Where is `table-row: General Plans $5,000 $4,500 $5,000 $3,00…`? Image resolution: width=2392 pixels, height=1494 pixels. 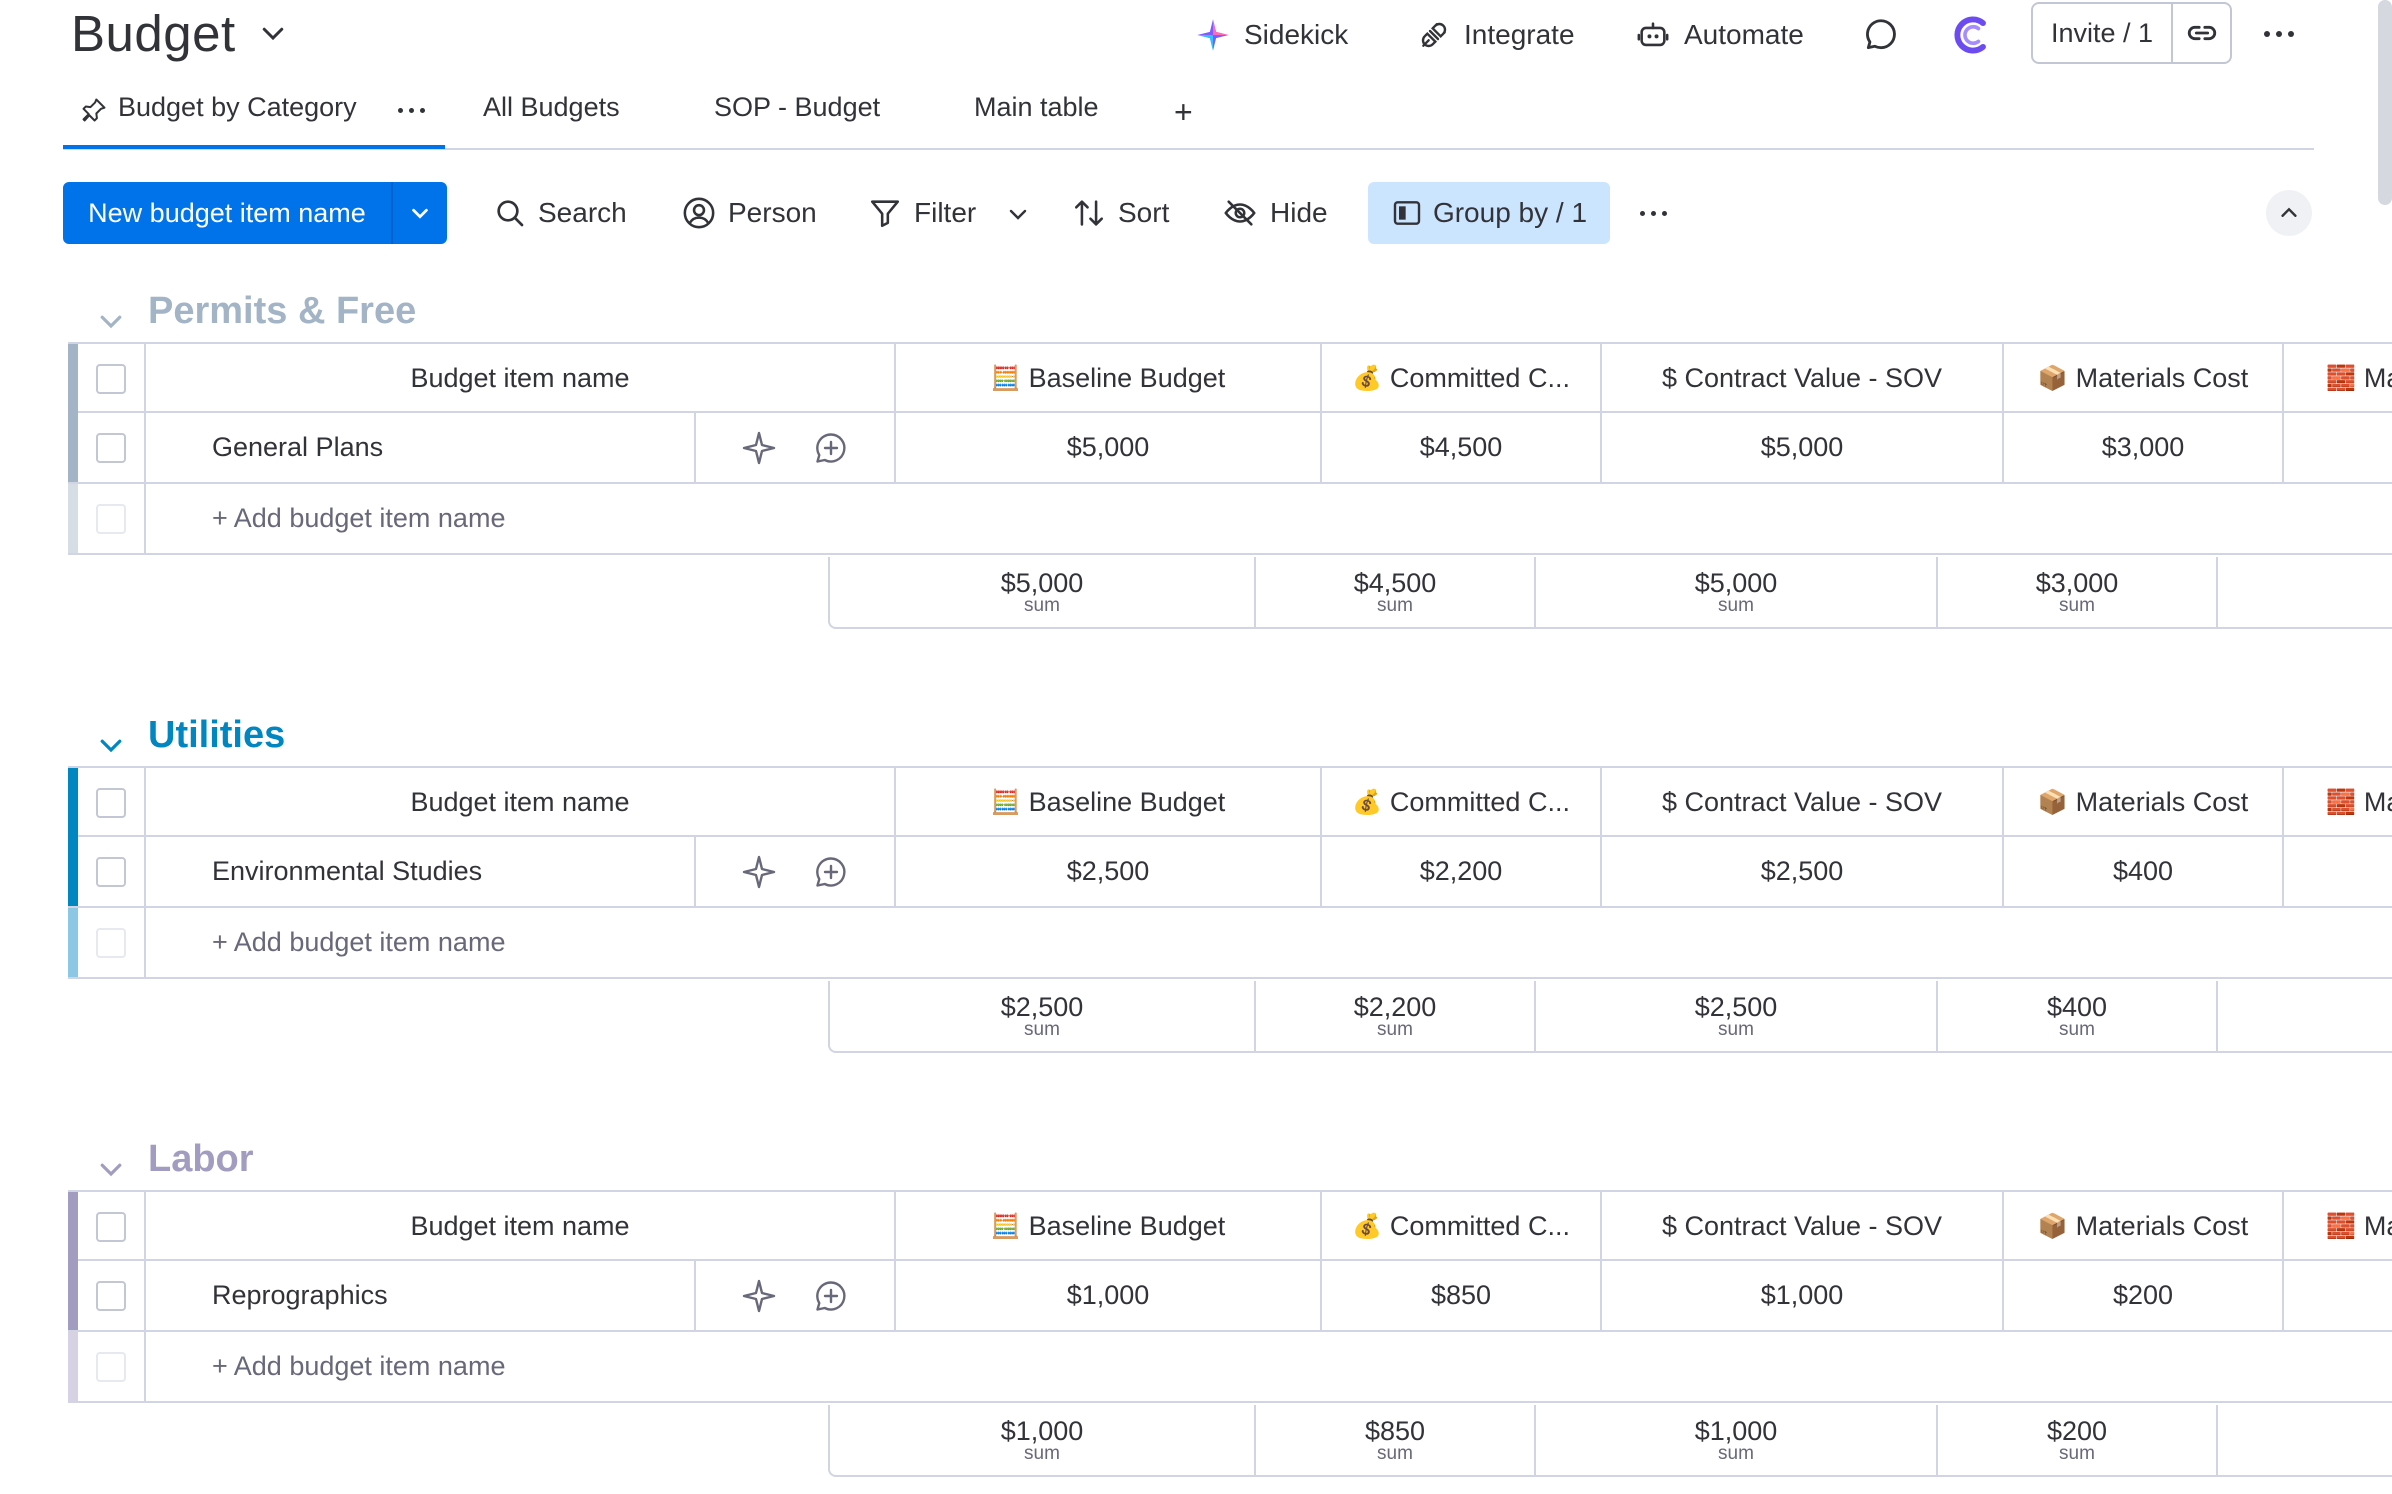 table-row: General Plans $5,000 $4,500 $5,000 $3,00… is located at coordinates (1230, 448).